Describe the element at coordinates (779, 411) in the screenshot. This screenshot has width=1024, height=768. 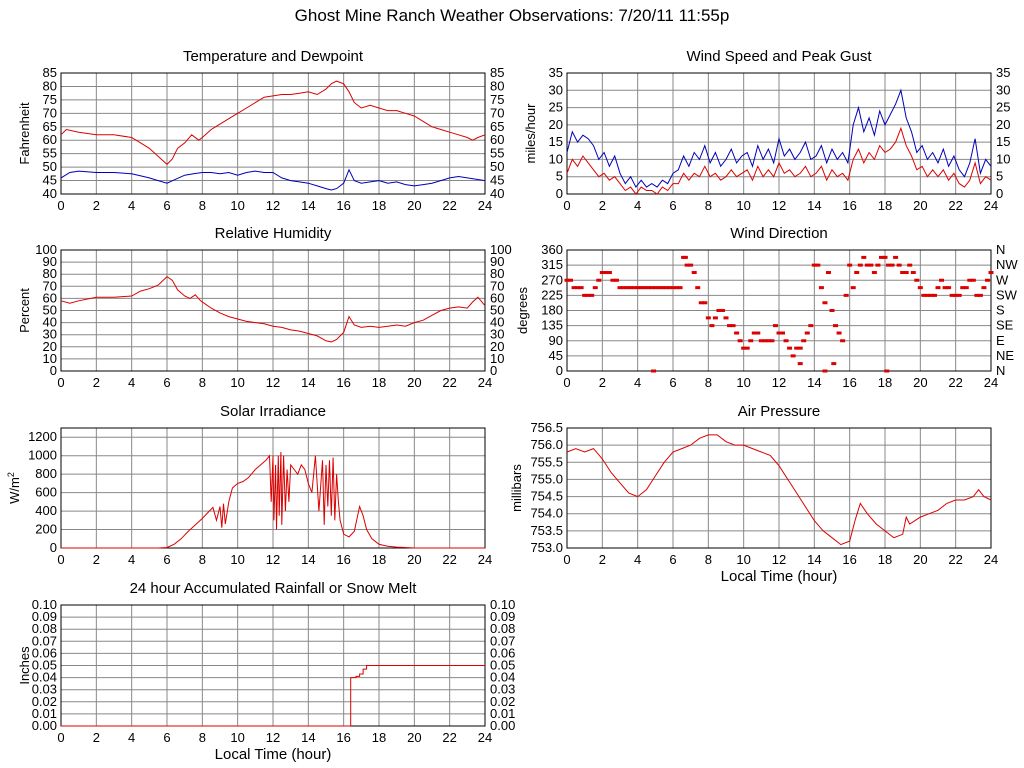
I see `chart-title: Air Pressure` at that location.